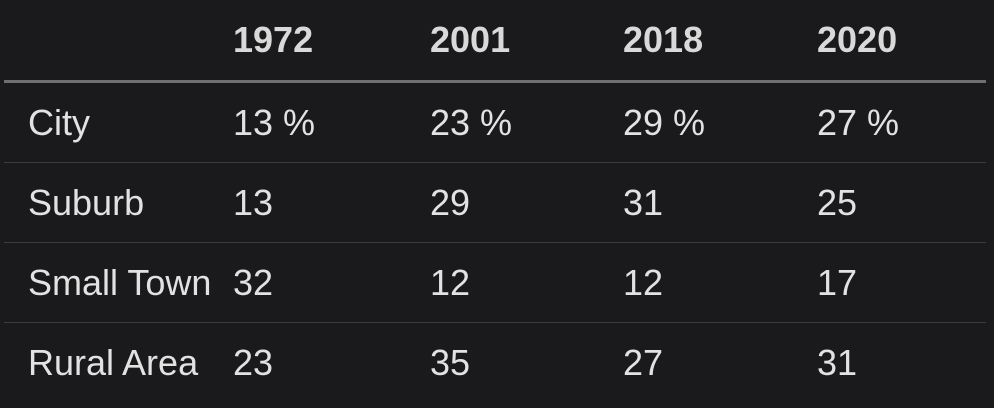 The height and width of the screenshot is (408, 994). I want to click on row-label-suburb: Suburb, so click(118, 202).